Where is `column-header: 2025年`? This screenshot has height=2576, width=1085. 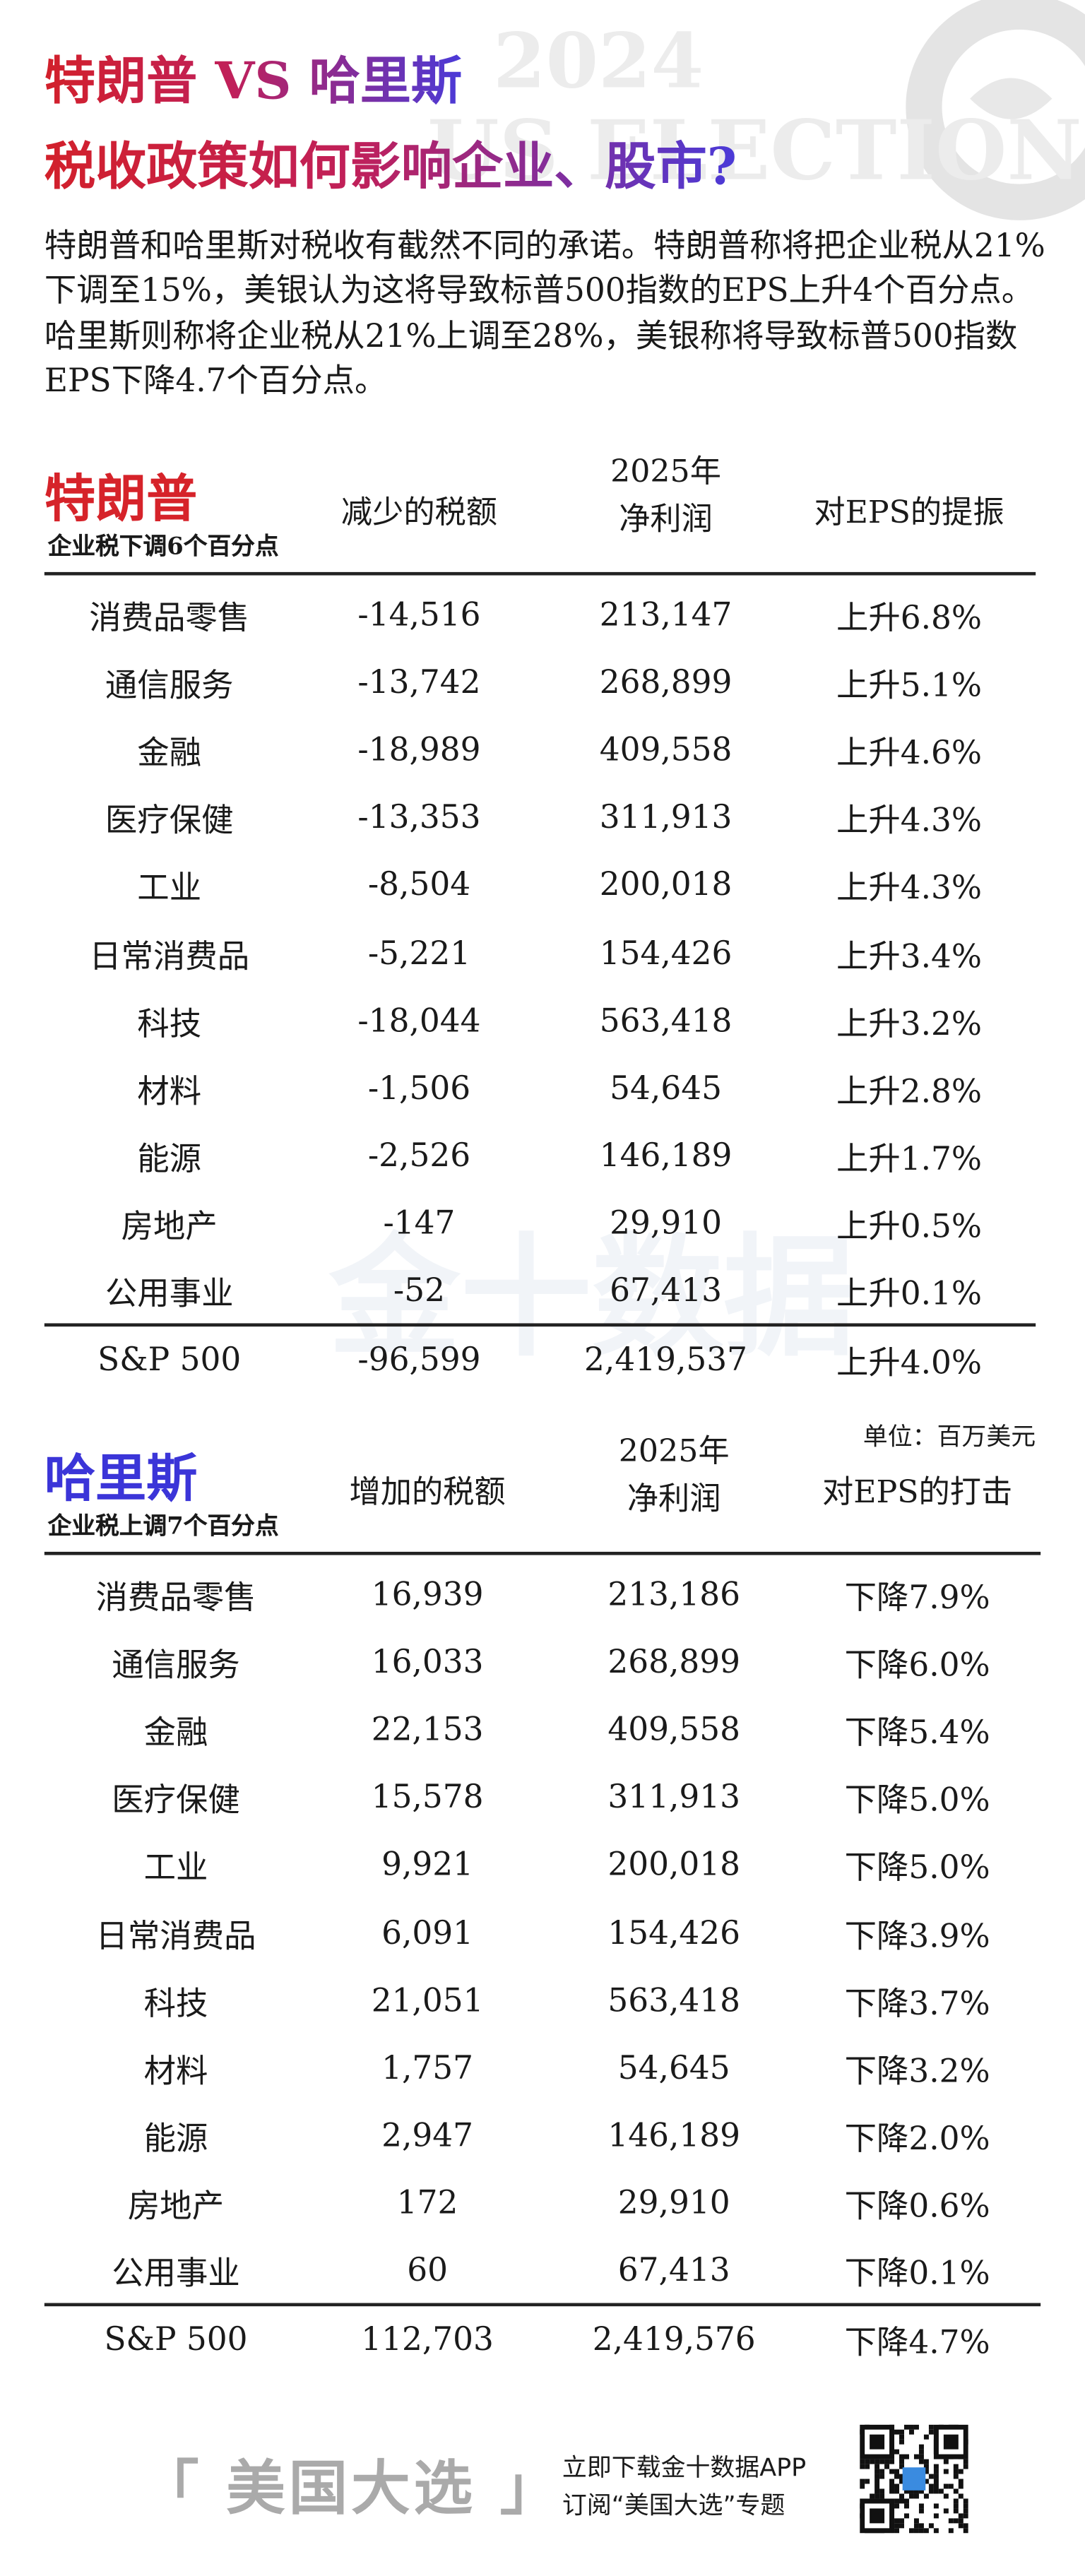 column-header: 2025年 is located at coordinates (665, 471).